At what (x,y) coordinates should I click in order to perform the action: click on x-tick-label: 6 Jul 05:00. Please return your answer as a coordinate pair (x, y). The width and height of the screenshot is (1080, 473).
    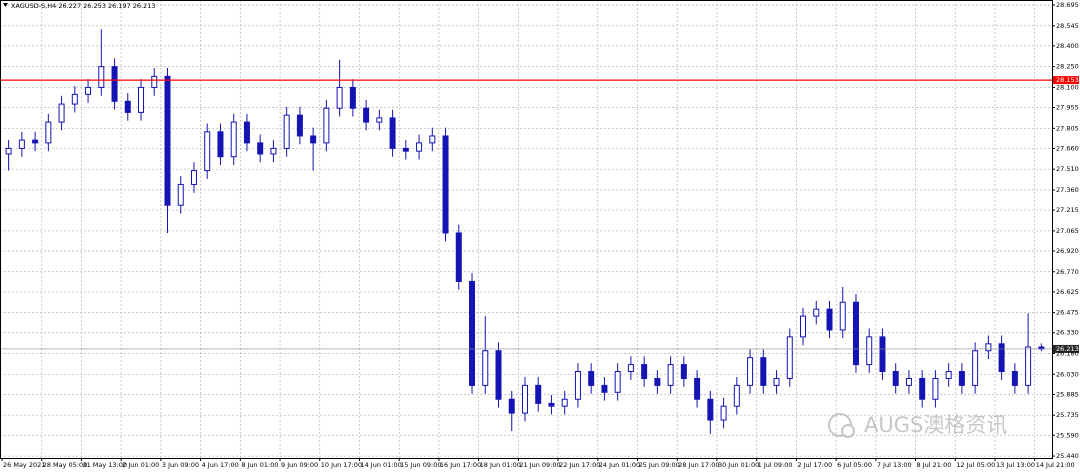
    Looking at the image, I should click on (854, 465).